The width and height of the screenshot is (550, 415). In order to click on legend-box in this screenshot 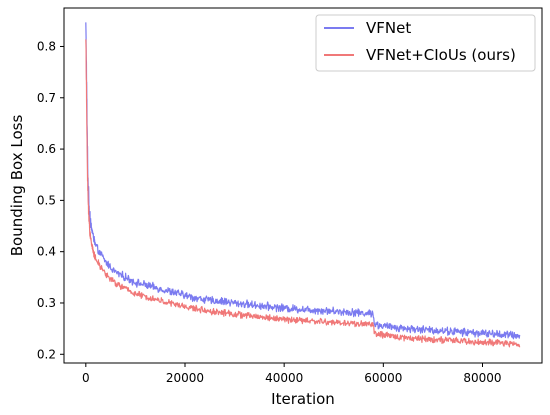, I will do `click(425, 43)`.